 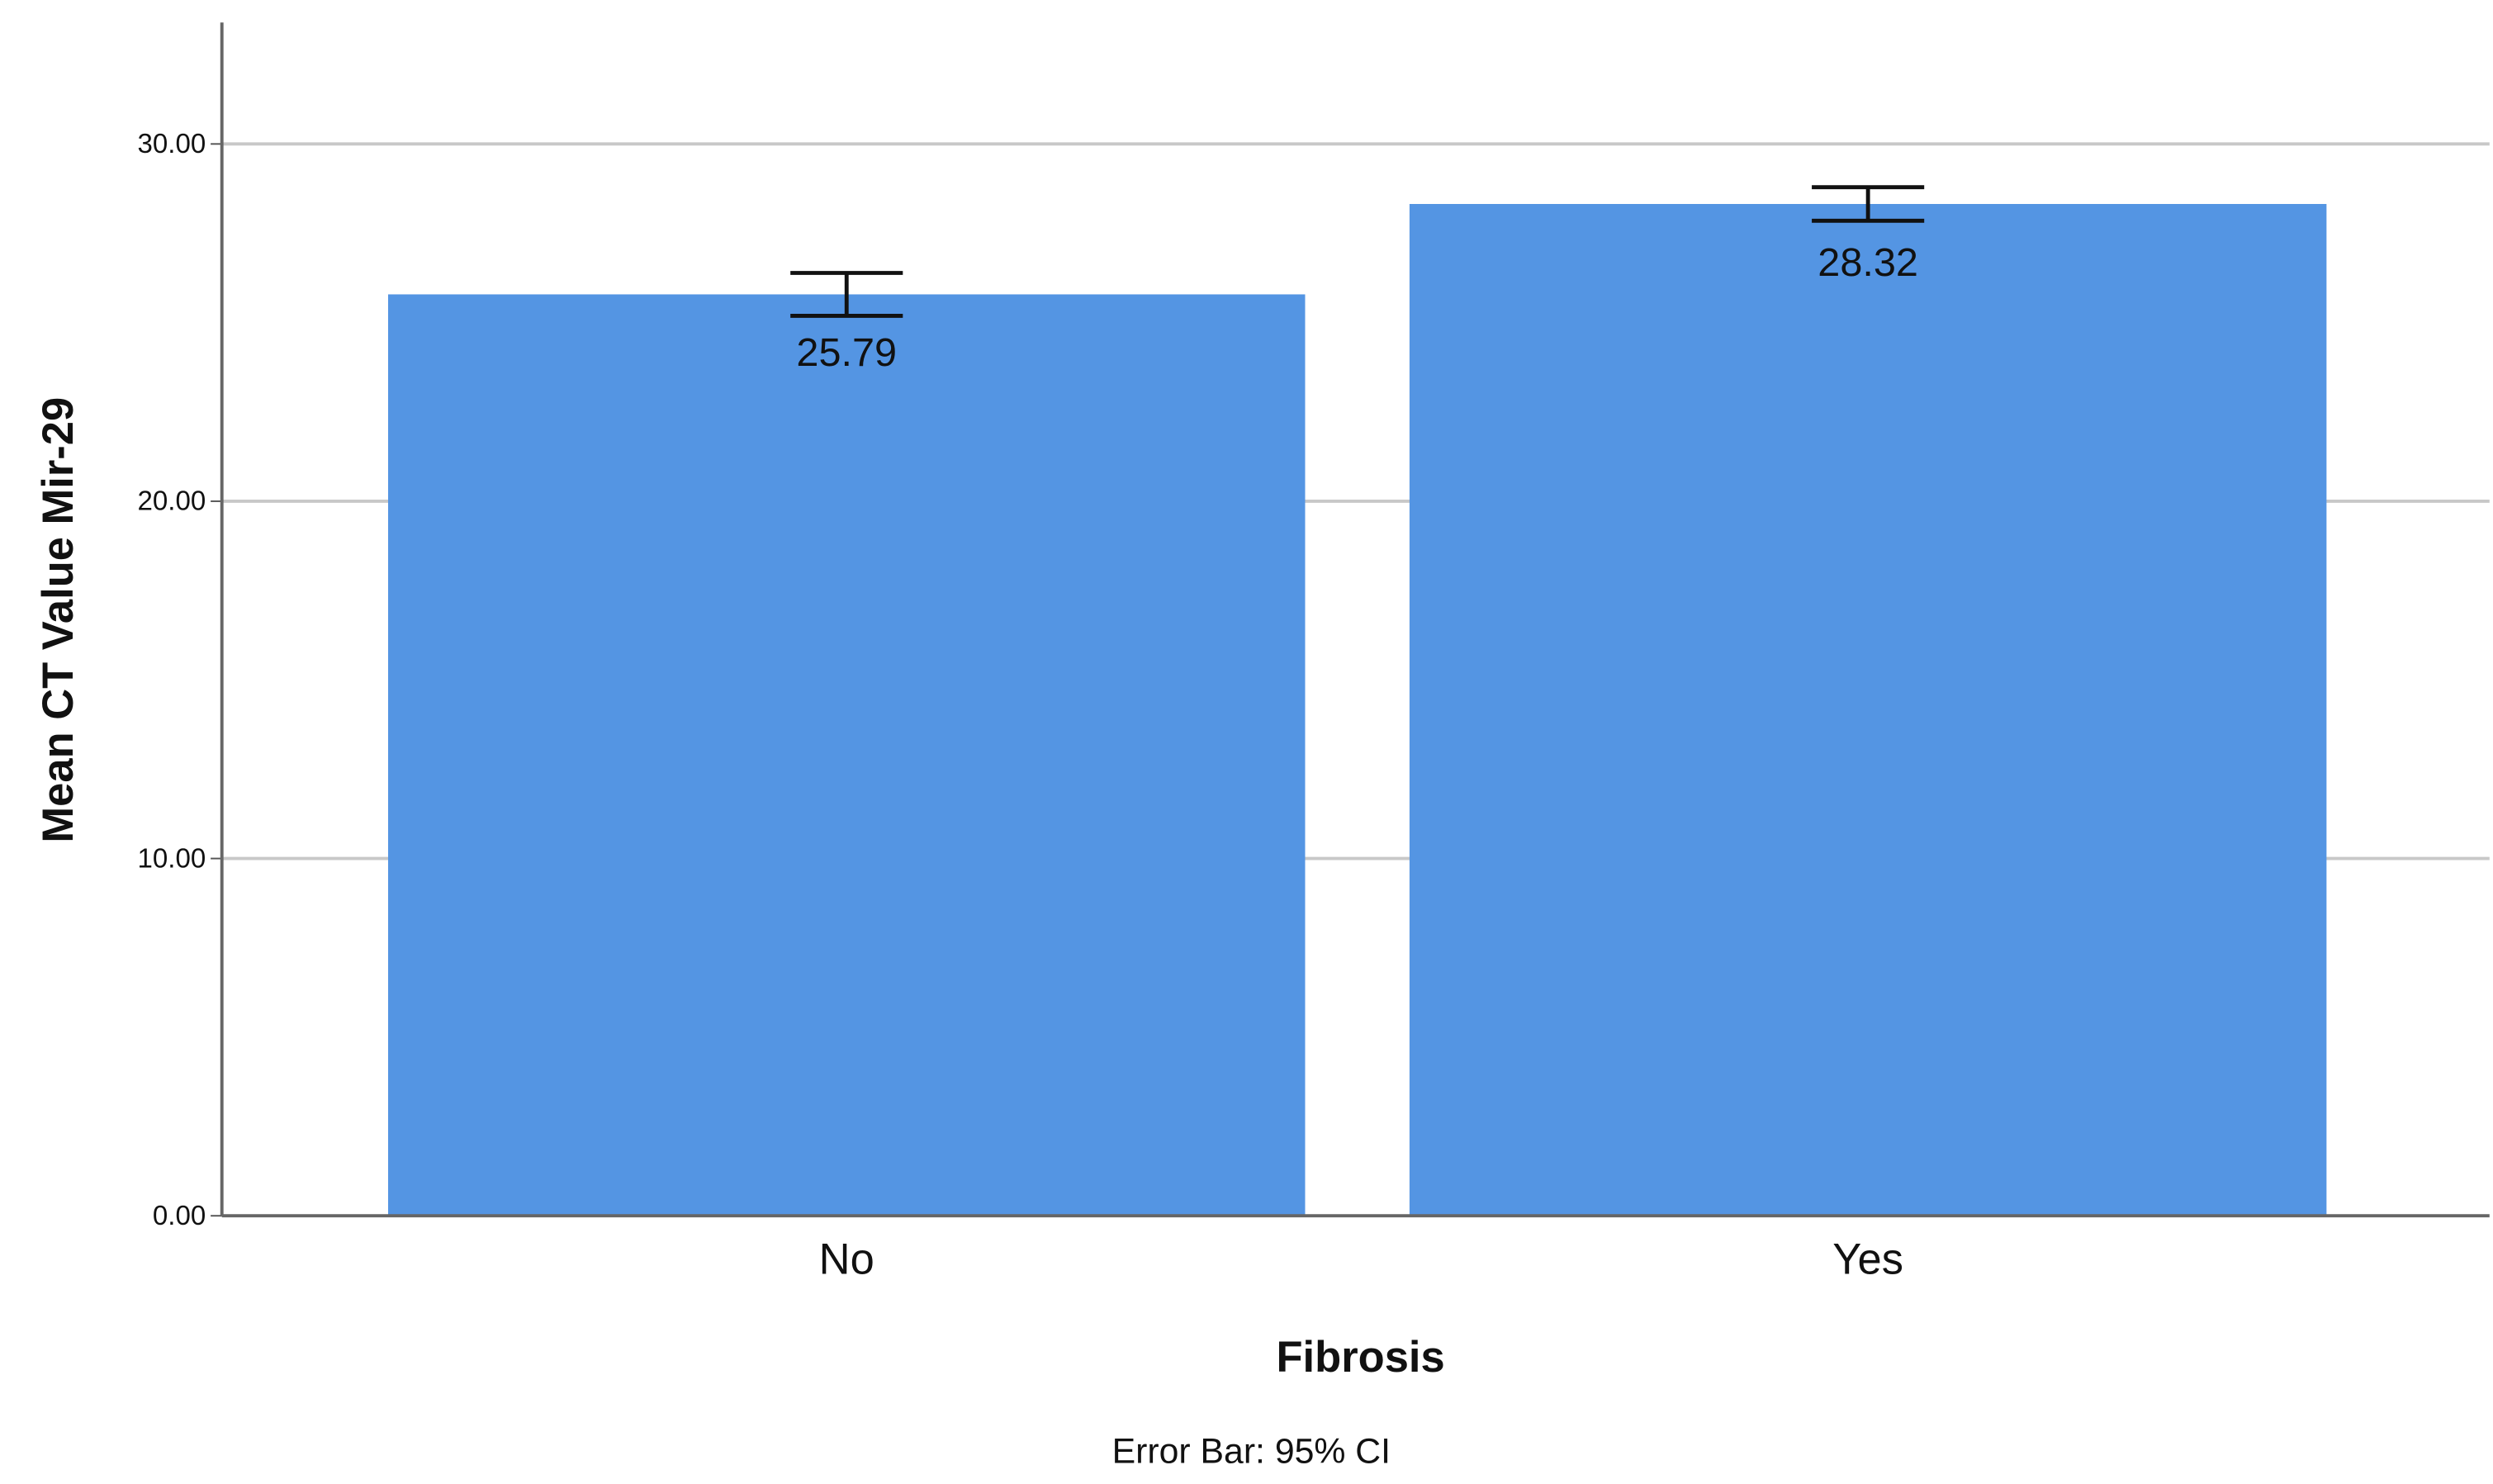 What do you see at coordinates (172, 144) in the screenshot?
I see `y-tick-label: 30.00` at bounding box center [172, 144].